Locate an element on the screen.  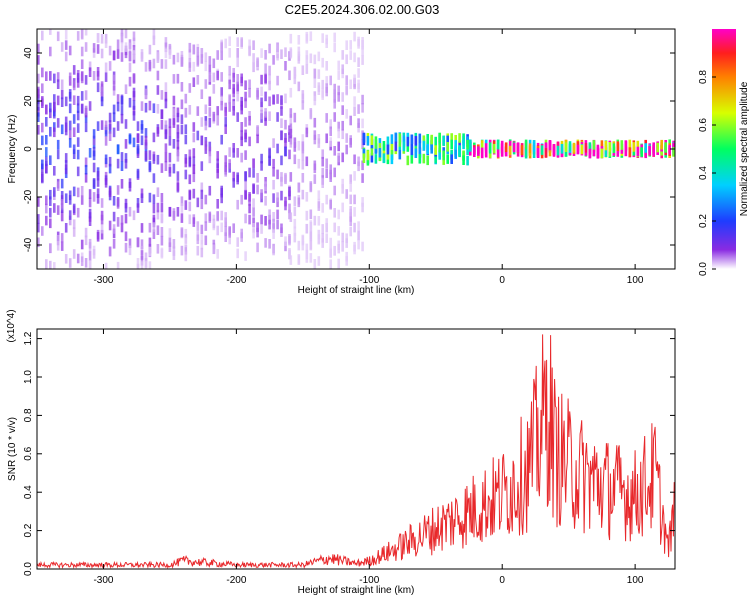
spectrogram-y-tick-label: 40 is located at coordinates (28, 53).